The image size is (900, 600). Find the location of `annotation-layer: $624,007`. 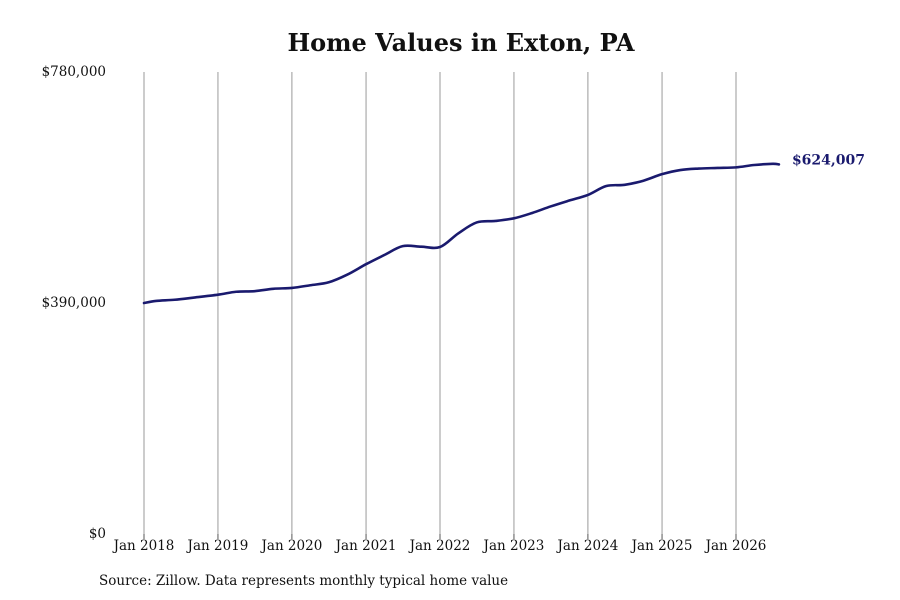

annotation-layer: $624,007 is located at coordinates (828, 160).